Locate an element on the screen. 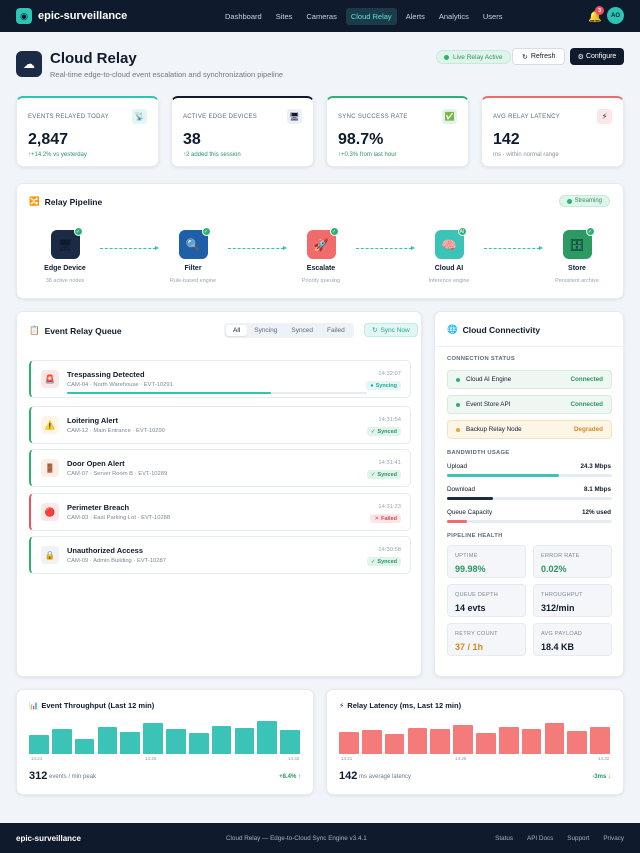 Image resolution: width=640 pixels, height=853 pixels. service-name: Cloud AI Engine is located at coordinates (489, 379).